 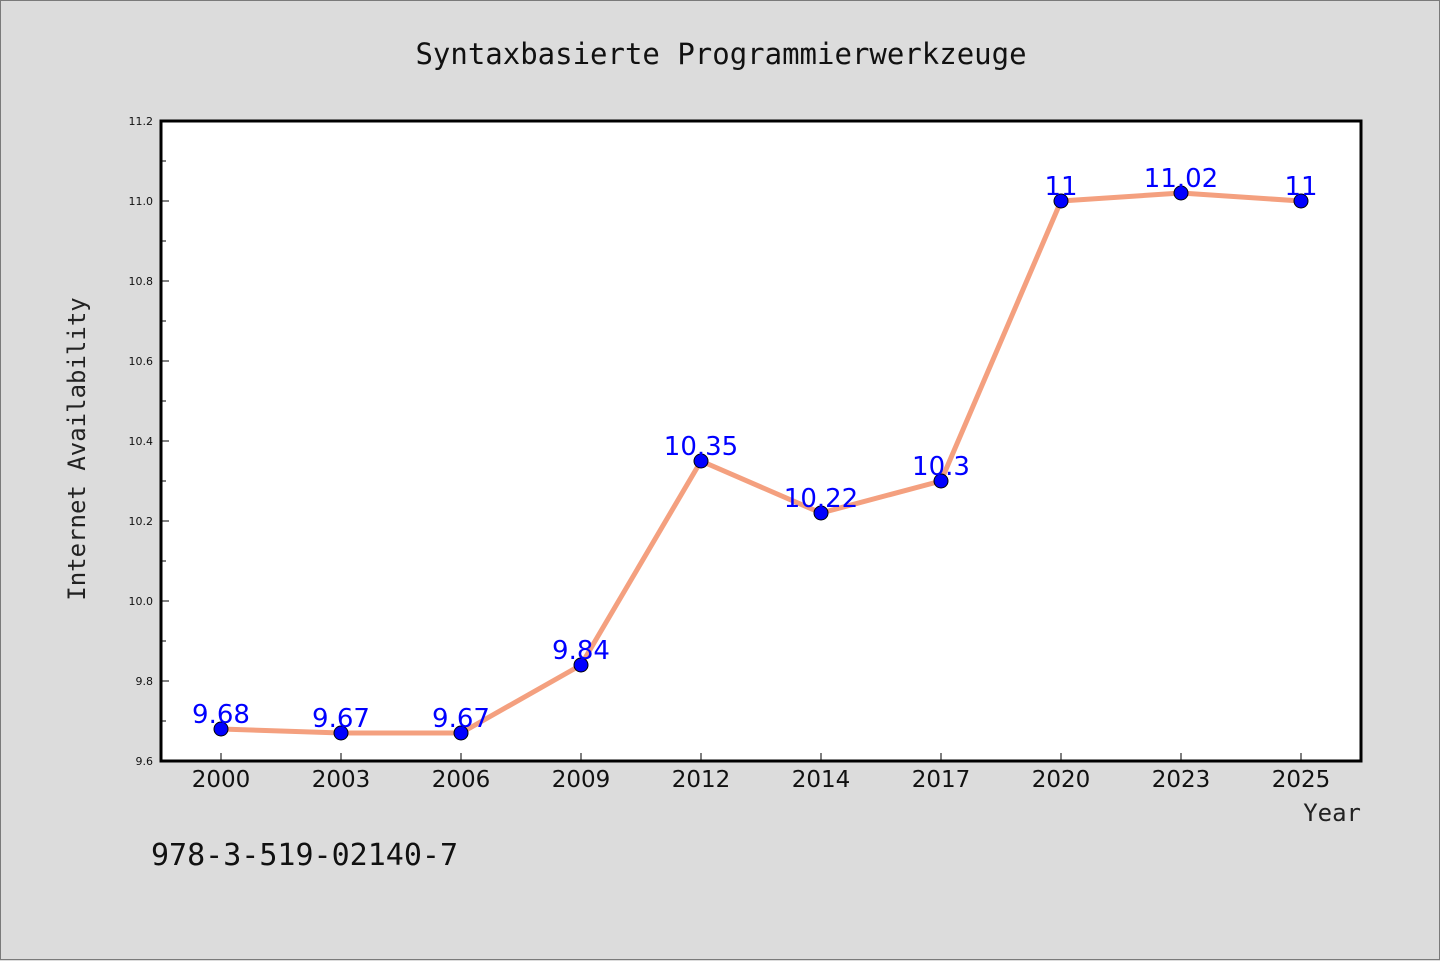 What do you see at coordinates (701, 447) in the screenshot?
I see `data-label: 10.35` at bounding box center [701, 447].